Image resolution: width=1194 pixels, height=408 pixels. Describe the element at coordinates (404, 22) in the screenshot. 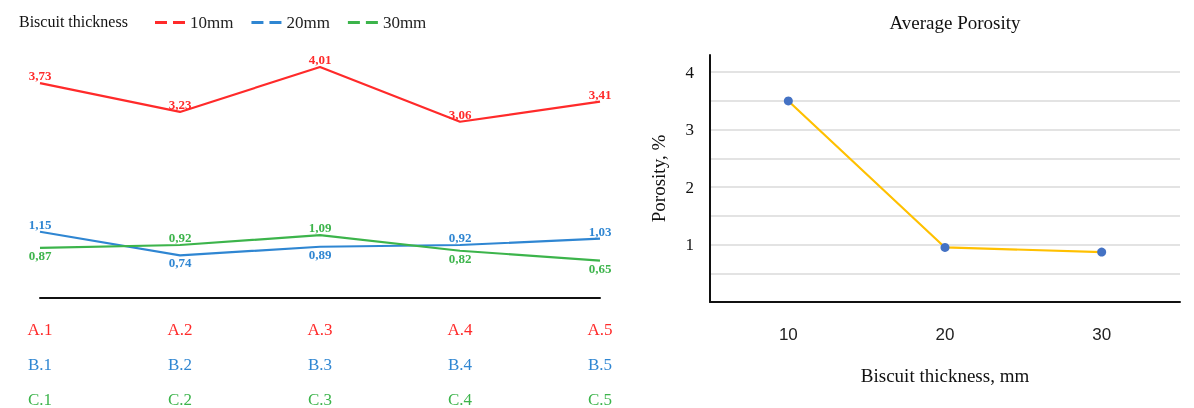

I see `legend-label: 30mm` at that location.